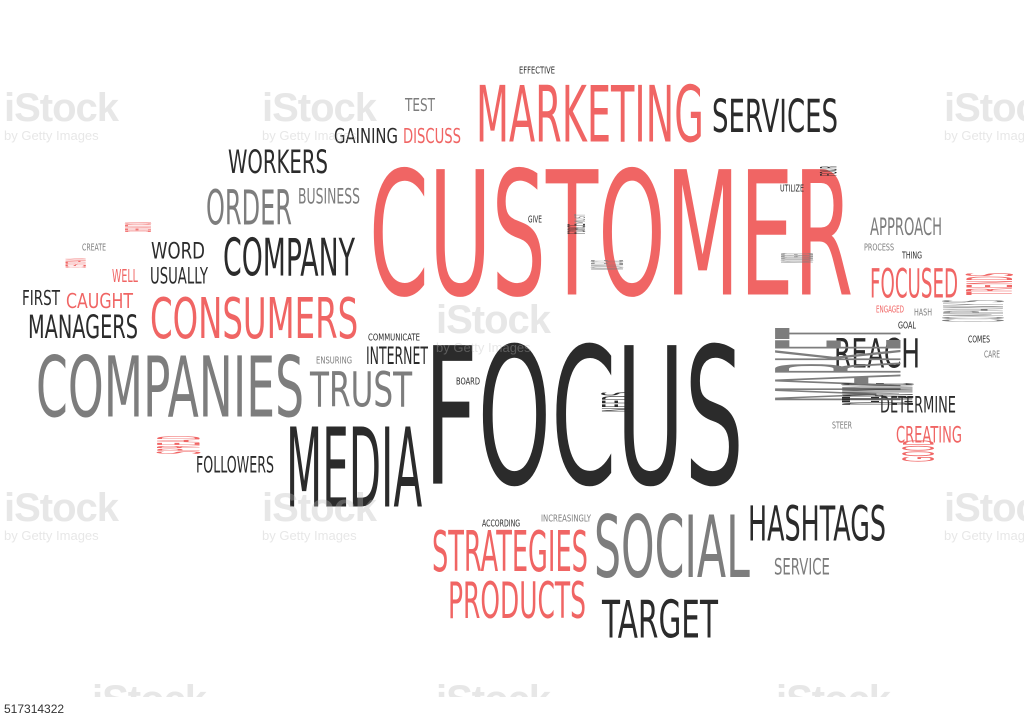 Image resolution: width=1024 pixels, height=723 pixels. What do you see at coordinates (329, 196) in the screenshot?
I see `word-business: BUSINESS` at bounding box center [329, 196].